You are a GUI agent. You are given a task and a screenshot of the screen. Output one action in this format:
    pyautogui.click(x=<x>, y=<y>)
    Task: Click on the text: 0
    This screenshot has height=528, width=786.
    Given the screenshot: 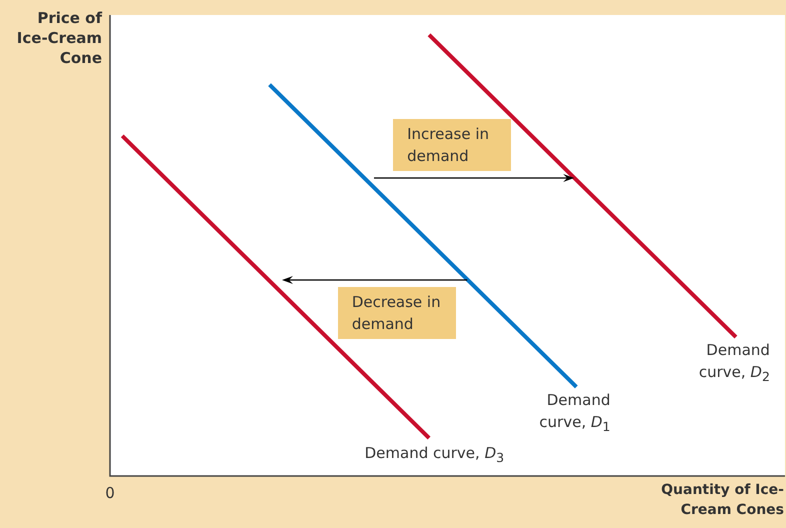 What is the action you would take?
    pyautogui.click(x=110, y=493)
    